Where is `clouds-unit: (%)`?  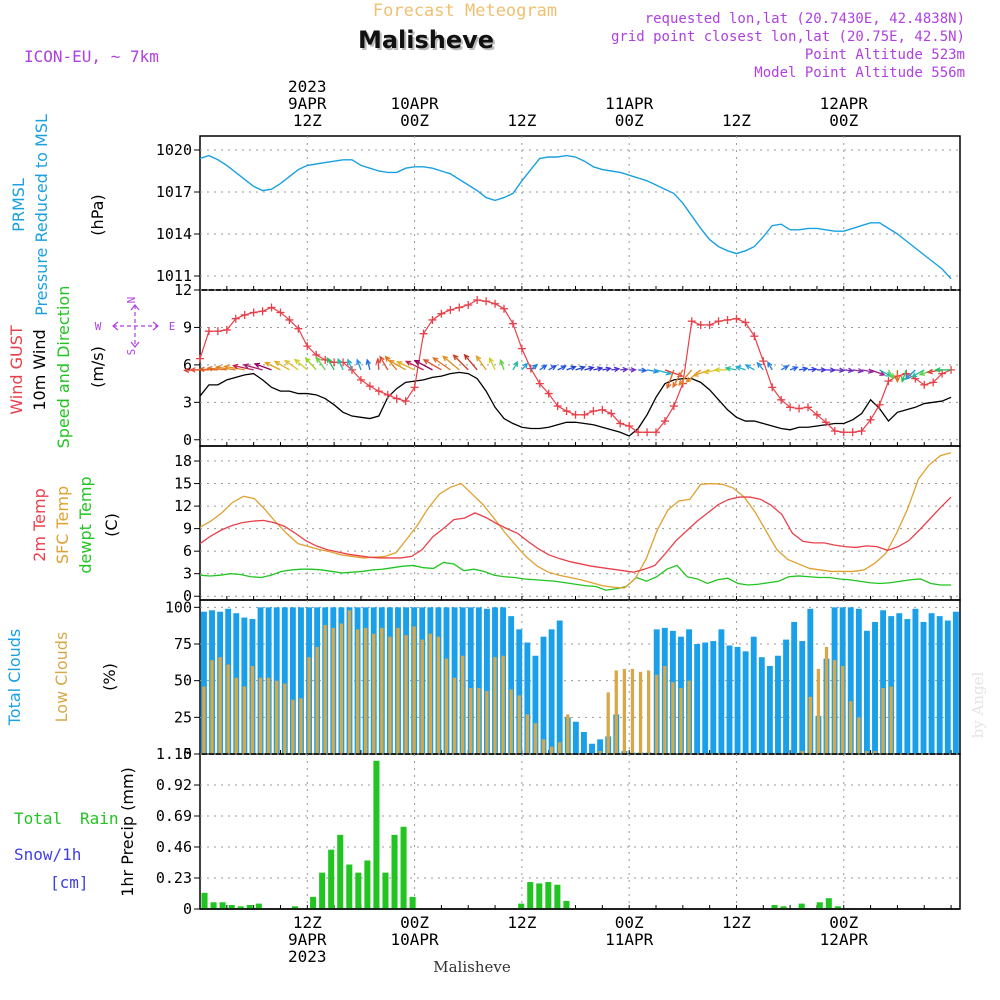 clouds-unit: (%) is located at coordinates (109, 677).